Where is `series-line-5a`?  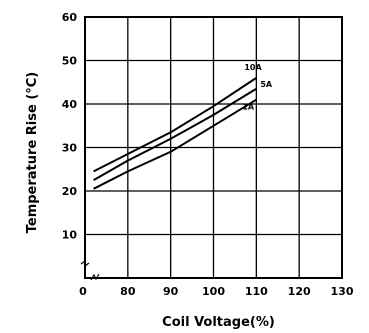 series-line-5a is located at coordinates (175, 134).